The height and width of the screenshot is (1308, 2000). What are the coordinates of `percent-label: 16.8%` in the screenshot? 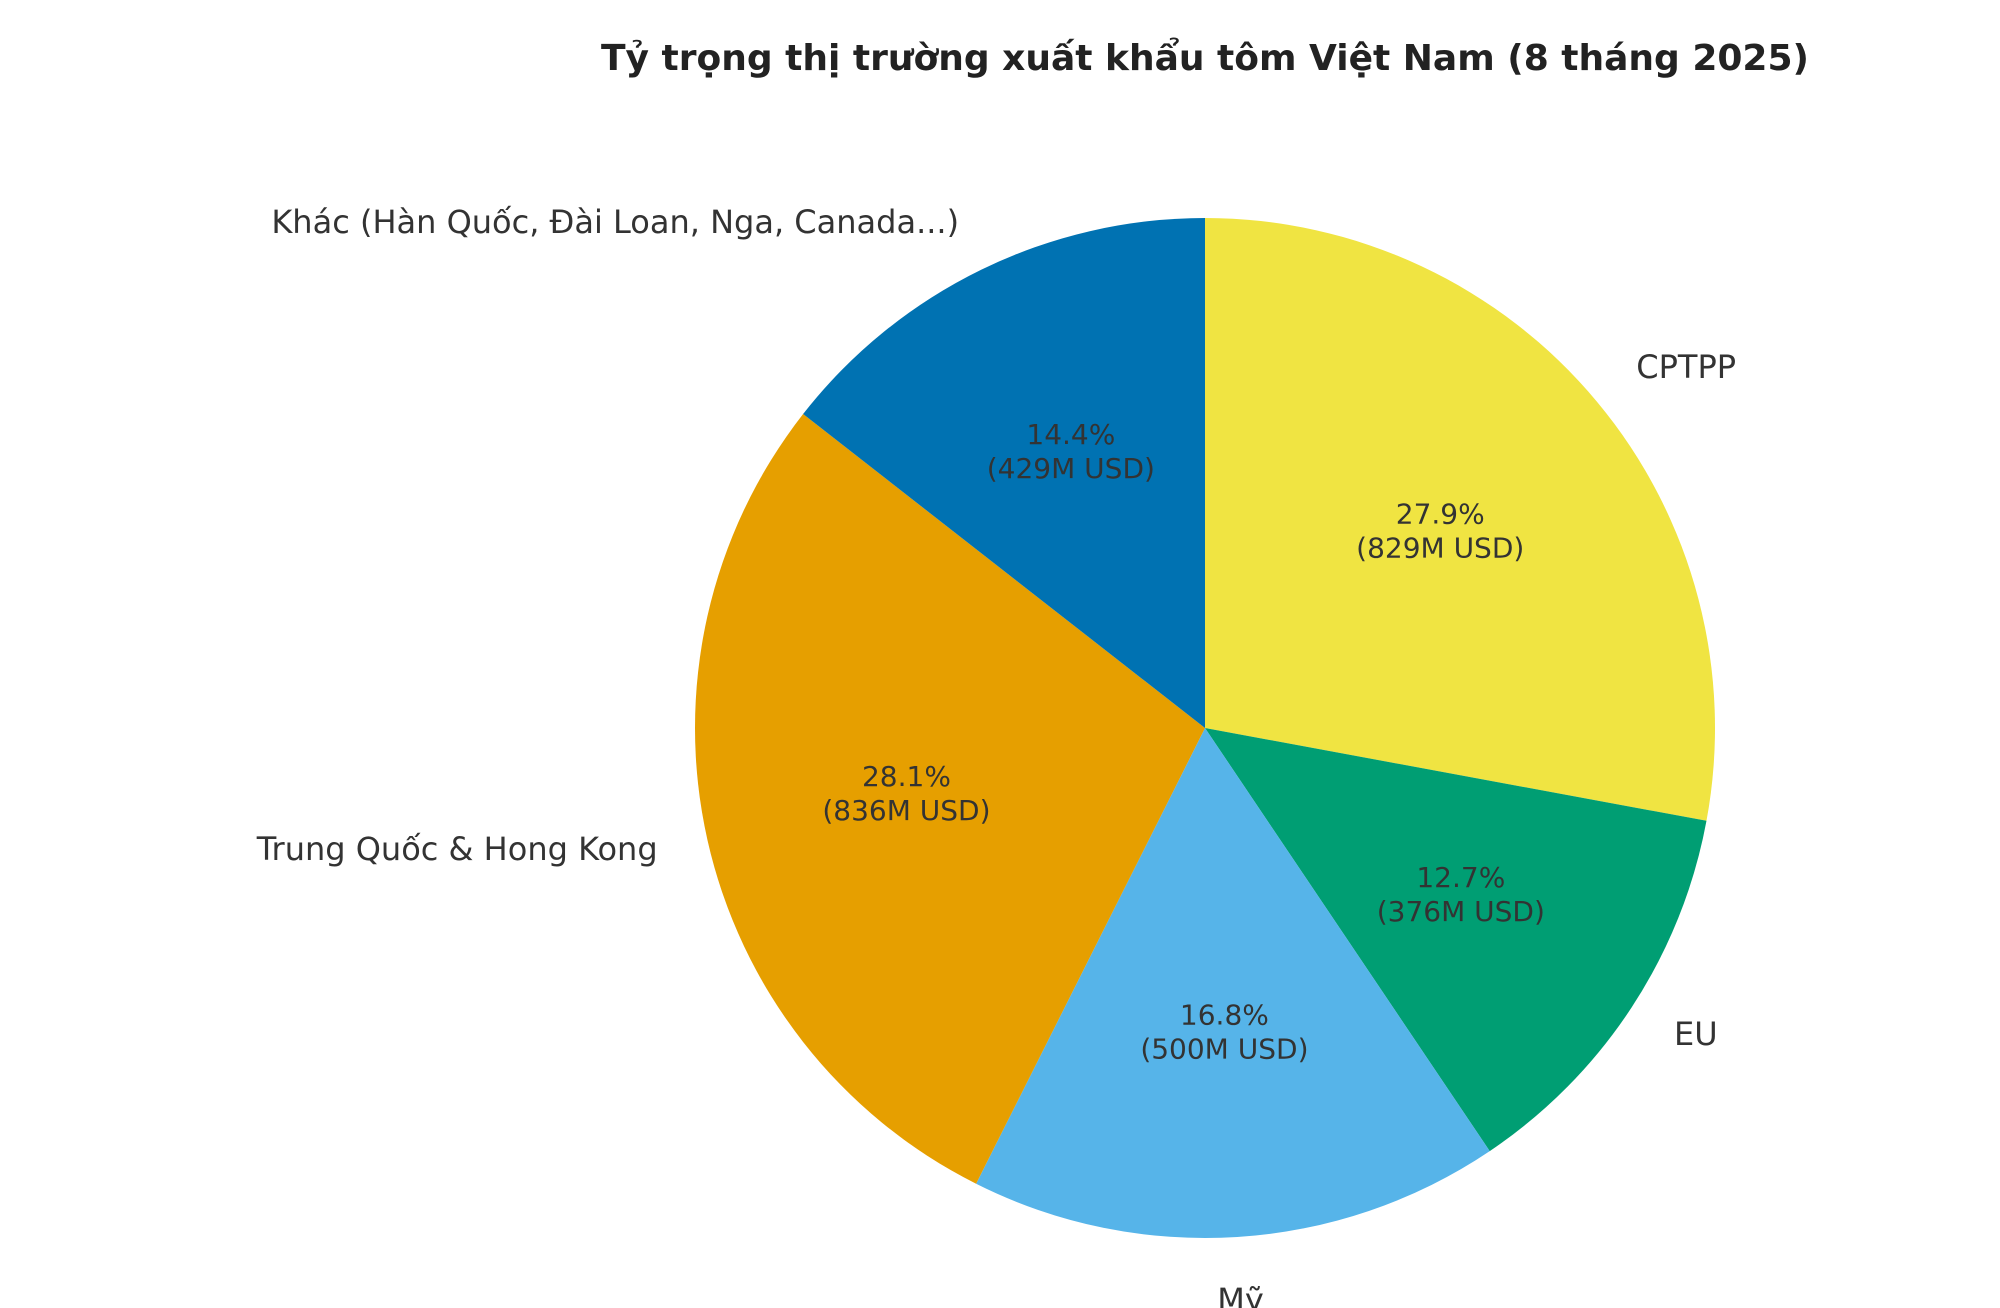 It's located at (1224, 1014).